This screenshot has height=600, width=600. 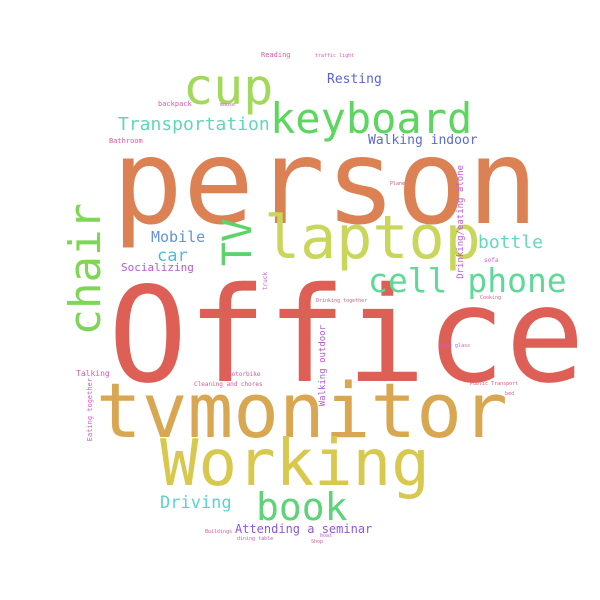 What do you see at coordinates (423, 140) in the screenshot?
I see `word-walking-indoor: Walking indoor` at bounding box center [423, 140].